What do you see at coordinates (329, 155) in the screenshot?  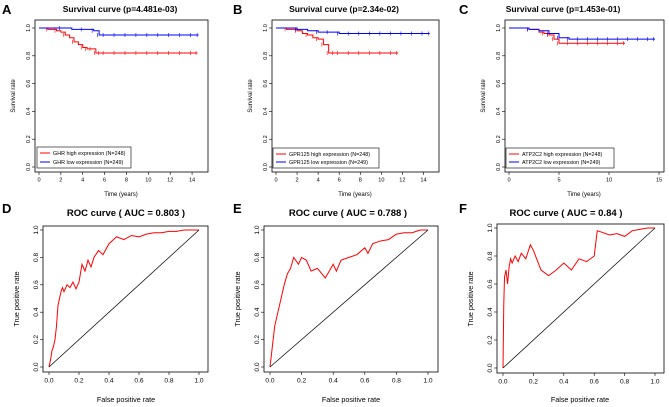 I see `legend-label-high: GPR125 high expression (N=248)` at bounding box center [329, 155].